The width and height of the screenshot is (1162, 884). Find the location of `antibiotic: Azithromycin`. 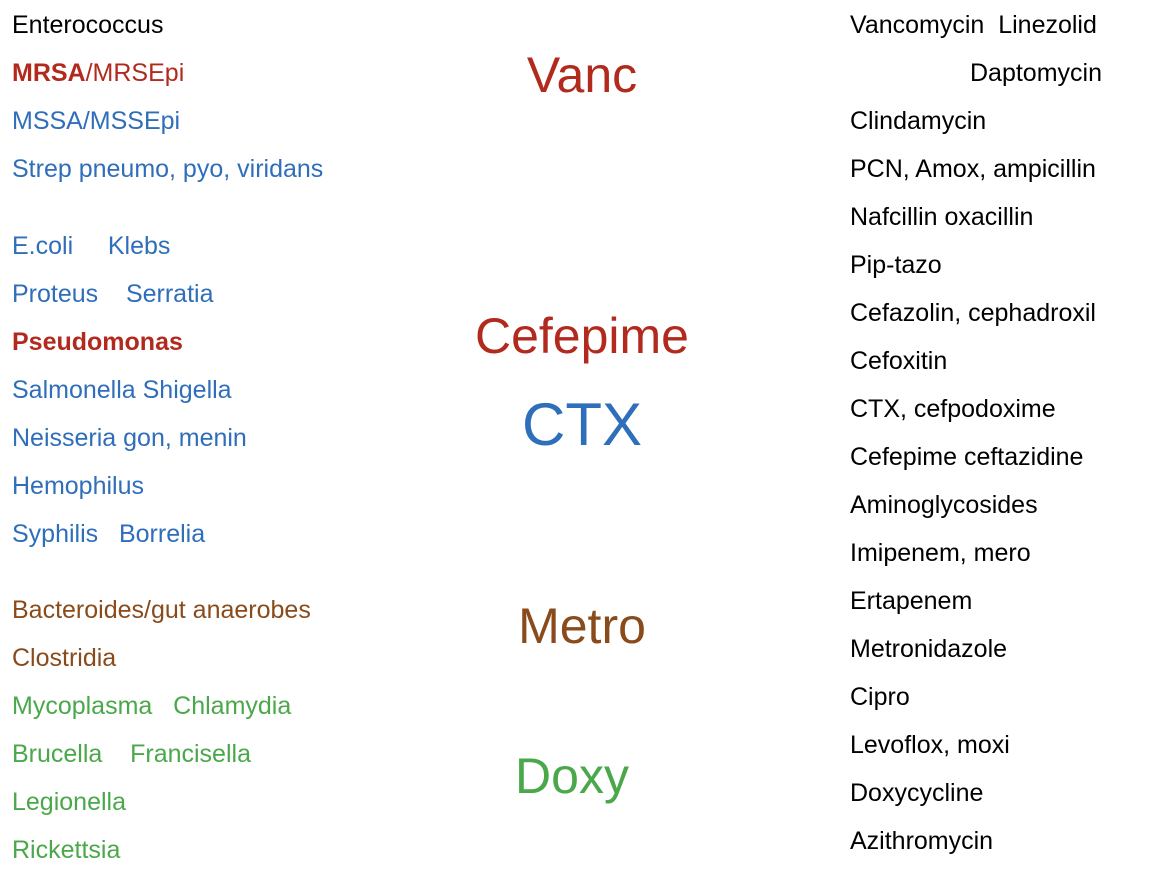

antibiotic: Azithromycin is located at coordinates (922, 841).